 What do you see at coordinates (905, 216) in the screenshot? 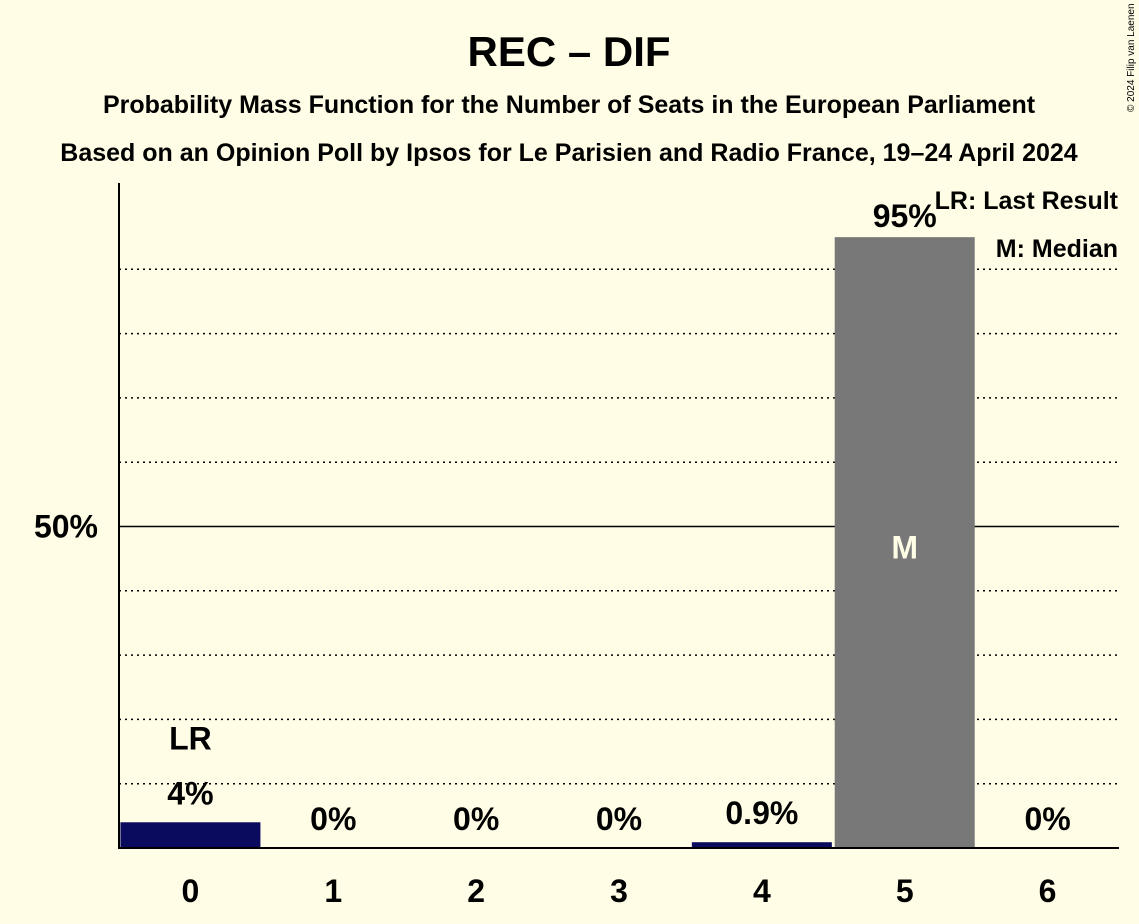
I see `value-label-5: 95%` at bounding box center [905, 216].